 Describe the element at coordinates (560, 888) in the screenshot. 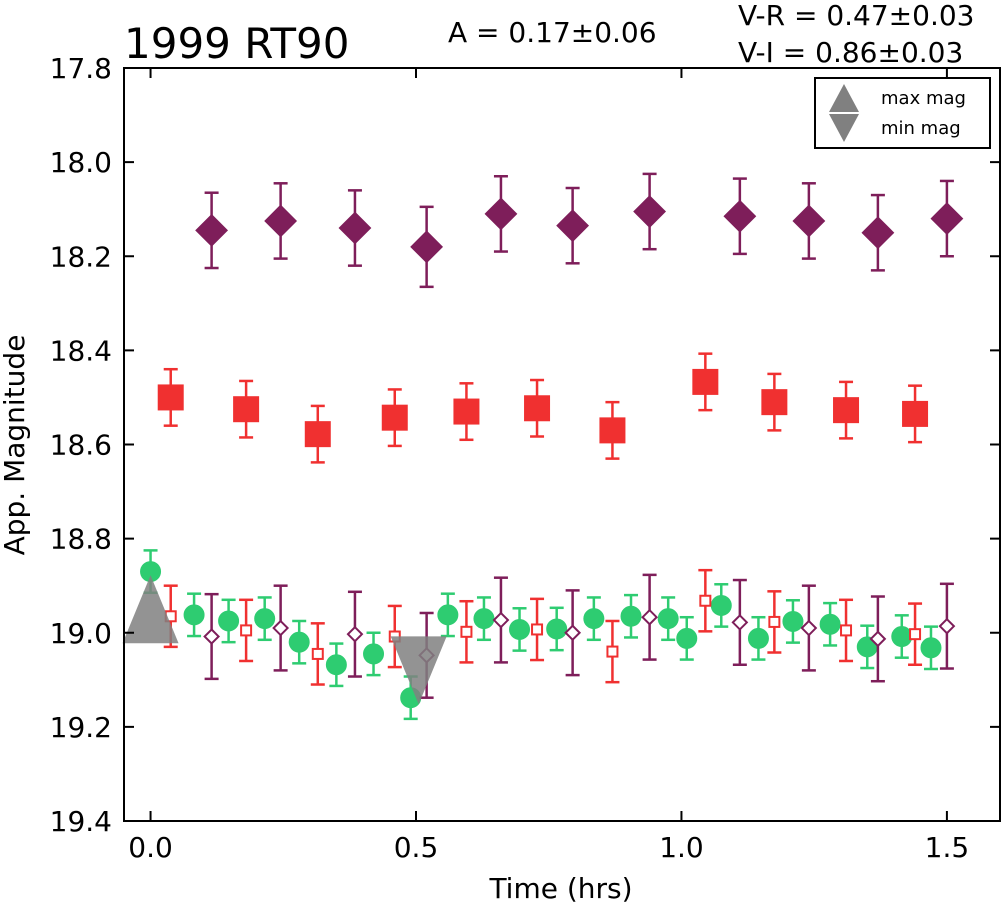

I see `x-axis-label: Time (hrs)` at that location.